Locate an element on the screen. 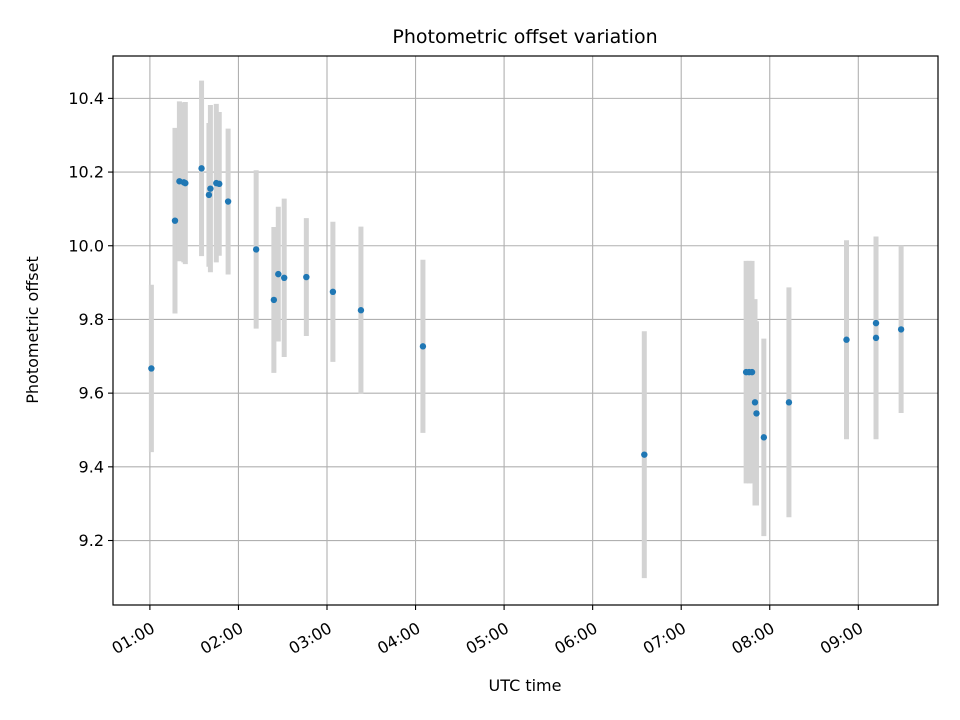 The width and height of the screenshot is (960, 720). y-axis-label: Photometric offset is located at coordinates (32, 330).